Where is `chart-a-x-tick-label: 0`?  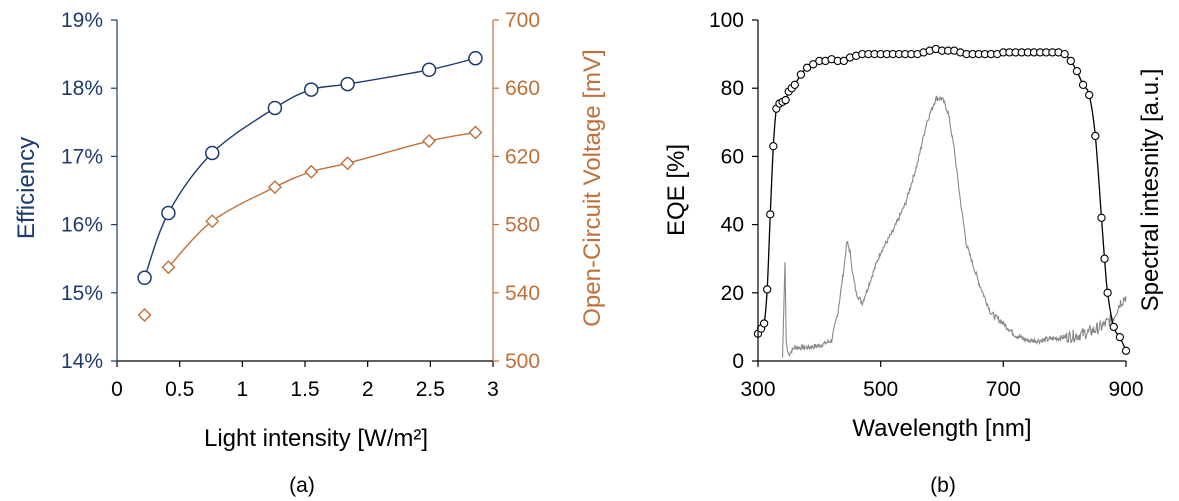
chart-a-x-tick-label: 0 is located at coordinates (117, 389).